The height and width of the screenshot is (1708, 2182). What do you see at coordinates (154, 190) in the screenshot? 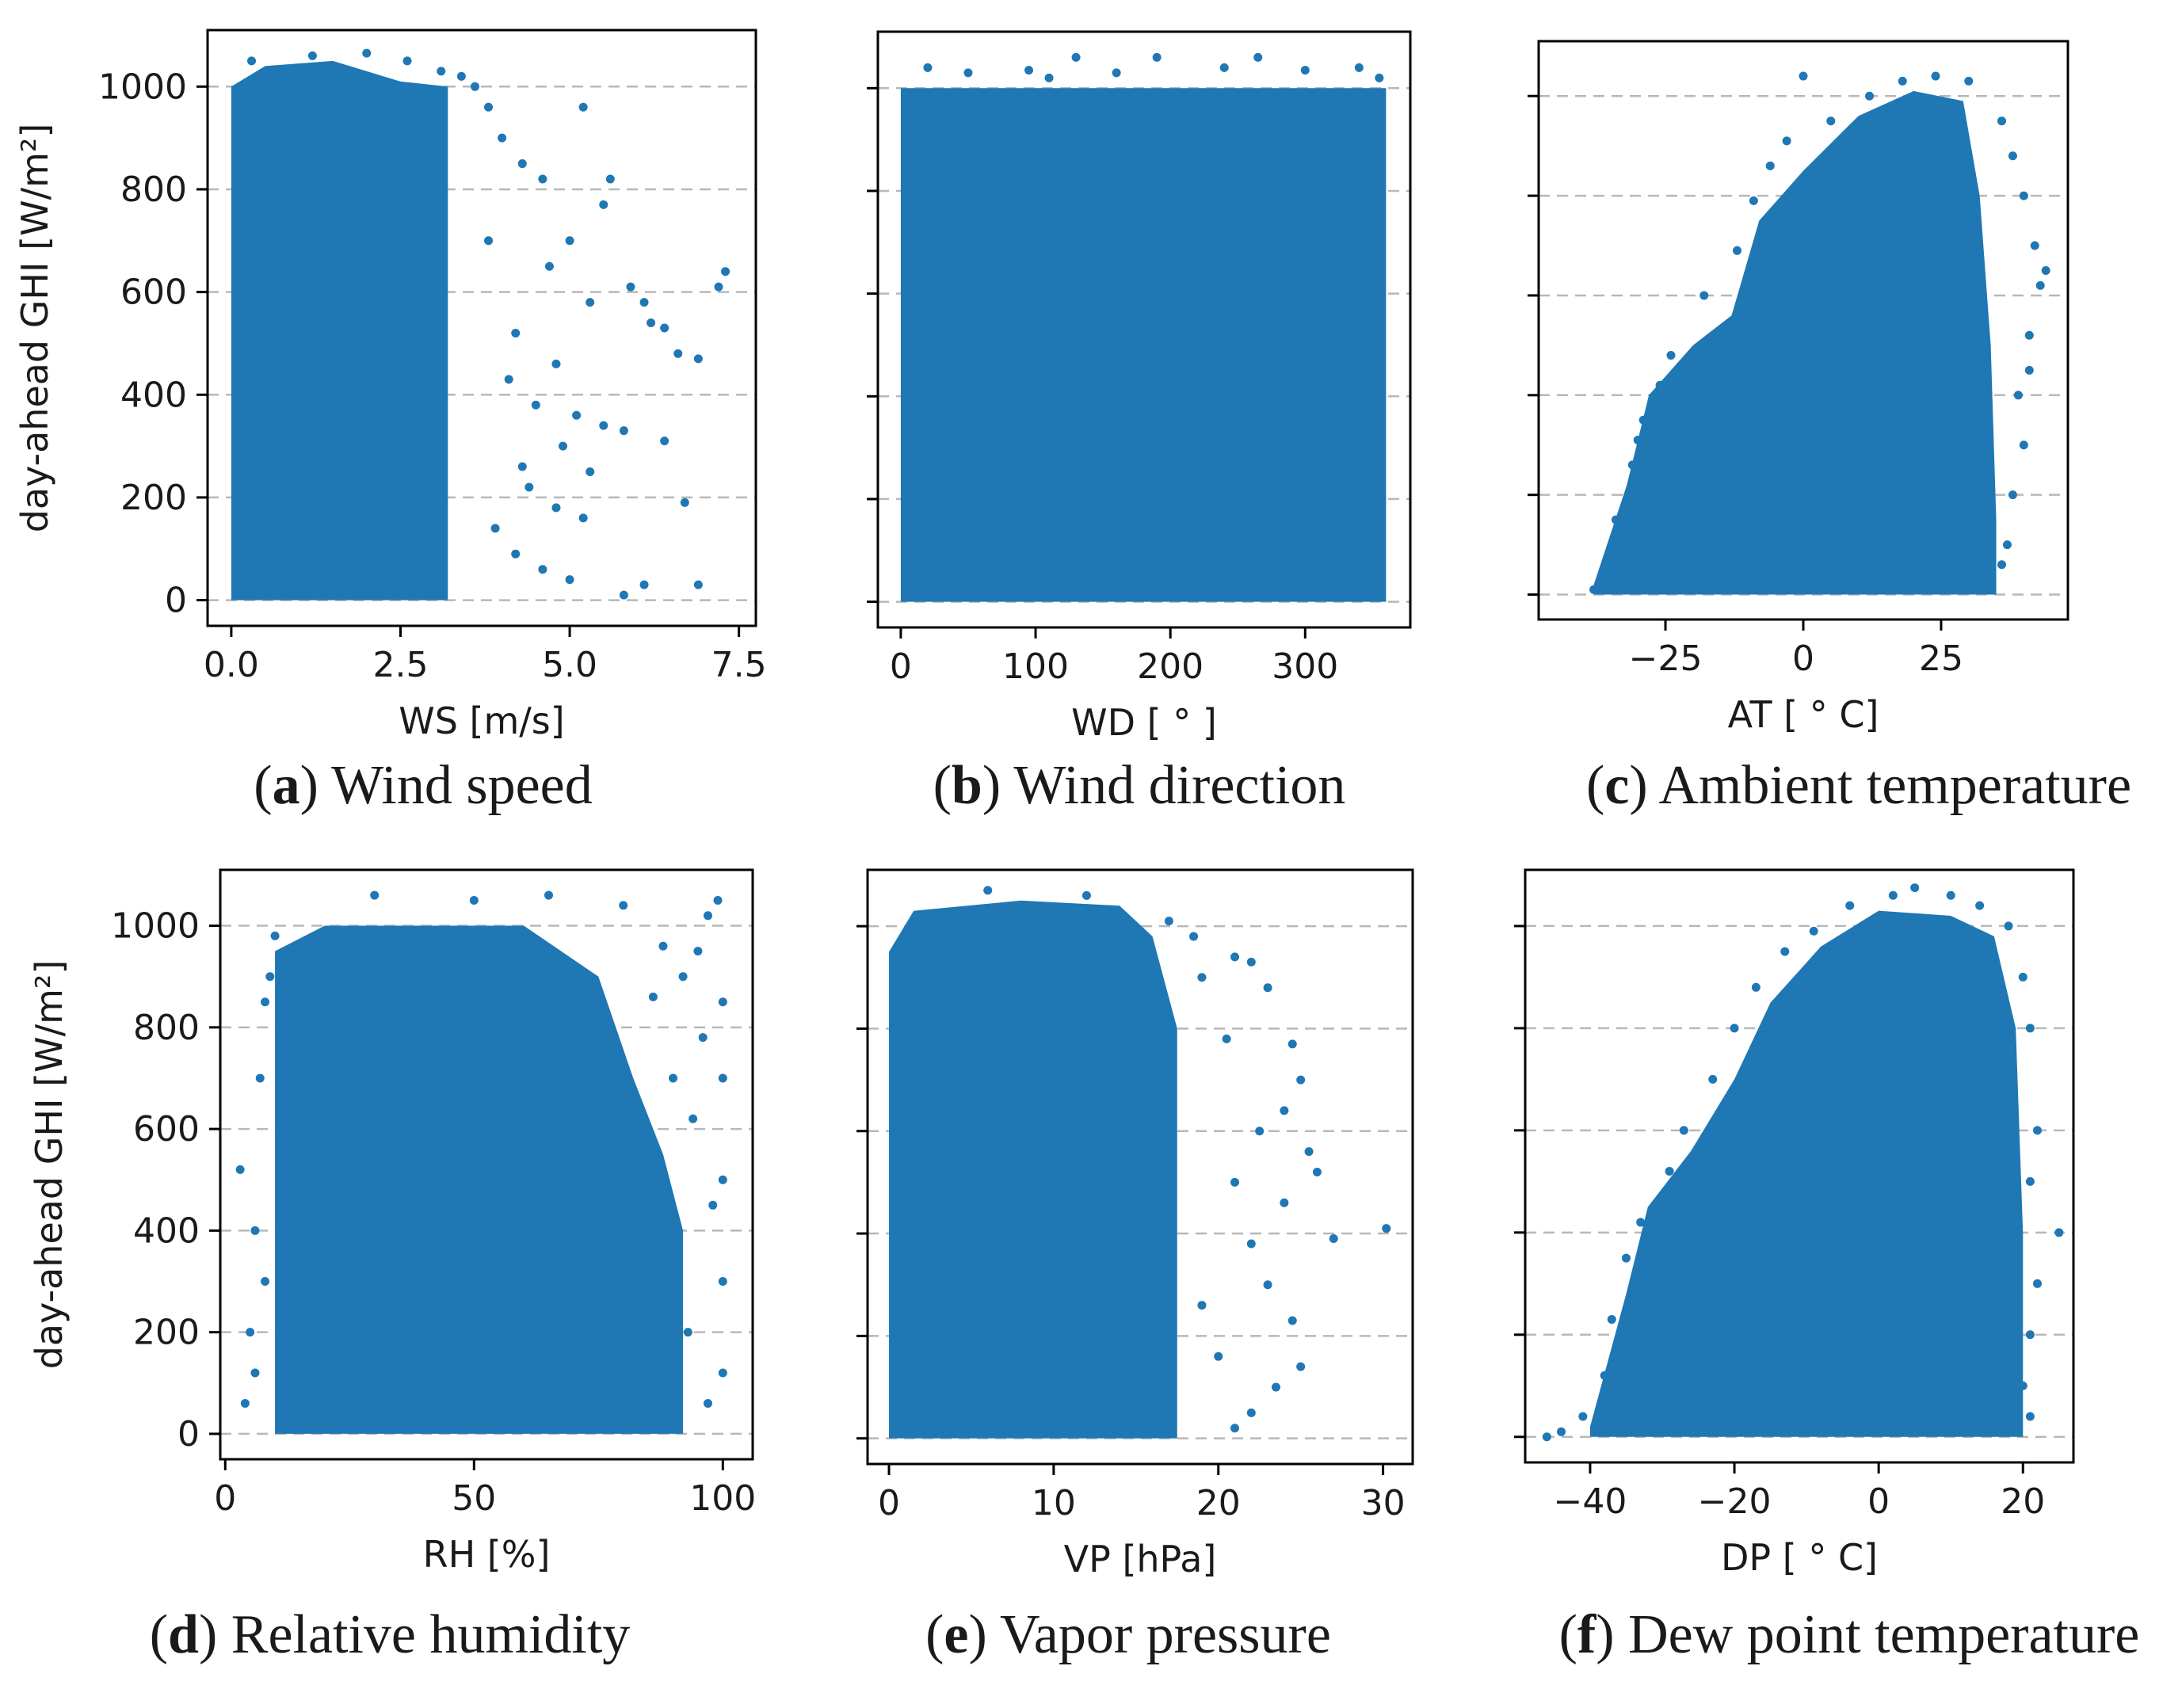
I see `y-tick-label: 800` at bounding box center [154, 190].